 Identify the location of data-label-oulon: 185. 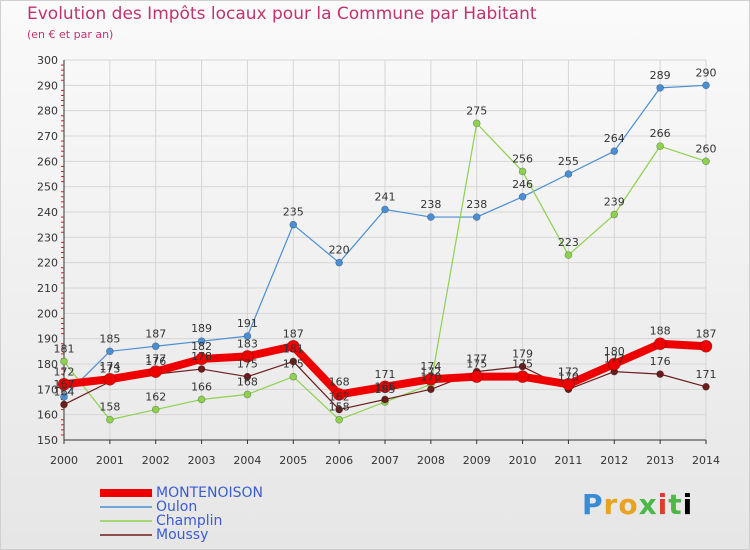
(109, 338).